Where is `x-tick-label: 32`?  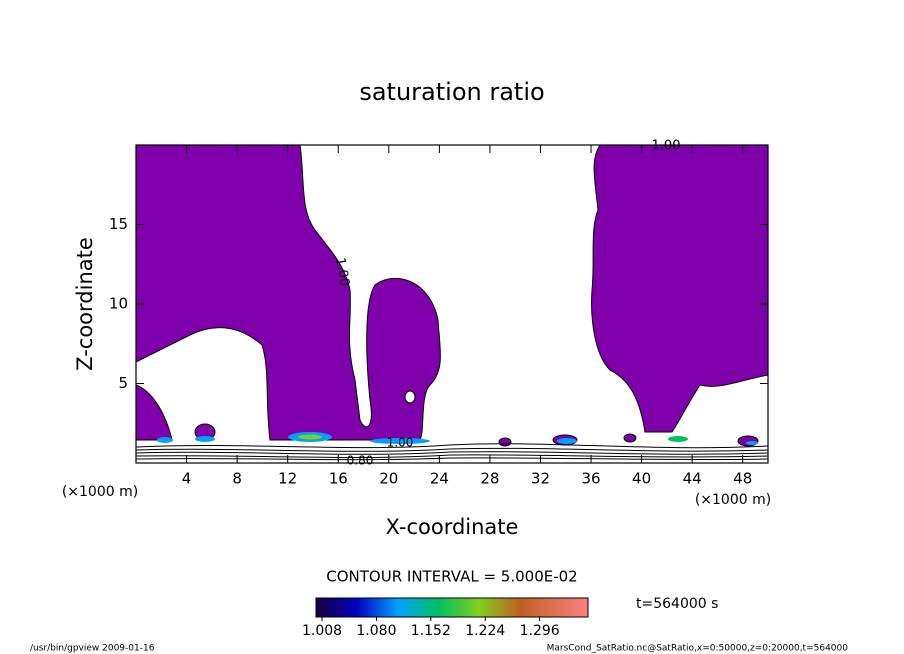
x-tick-label: 32 is located at coordinates (540, 479).